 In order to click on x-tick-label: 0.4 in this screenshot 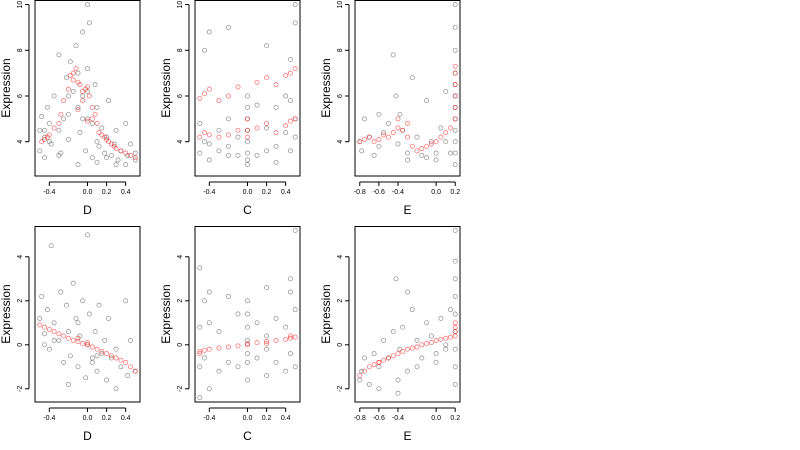, I will do `click(126, 192)`.